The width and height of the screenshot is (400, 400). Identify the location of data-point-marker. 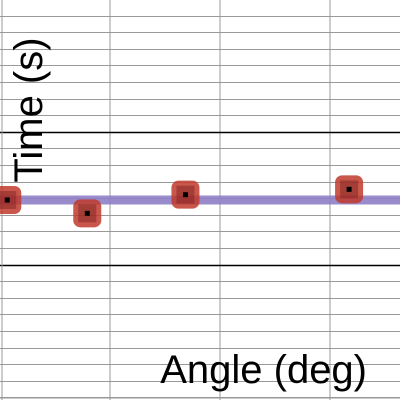
(11, 200).